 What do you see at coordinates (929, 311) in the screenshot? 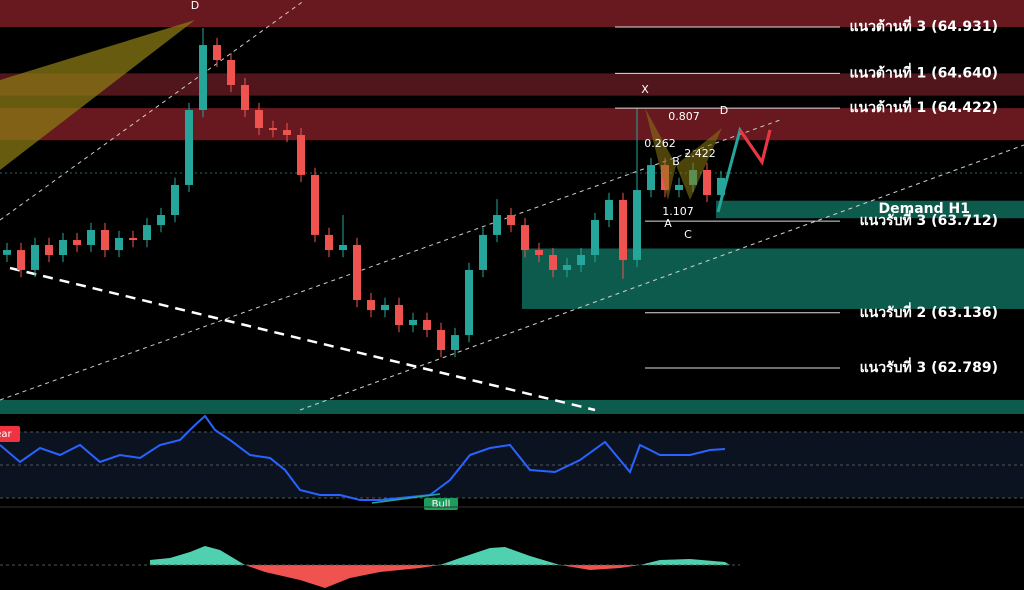
I see `level-label: แนวรับที่ 2 (63.136)` at bounding box center [929, 311].